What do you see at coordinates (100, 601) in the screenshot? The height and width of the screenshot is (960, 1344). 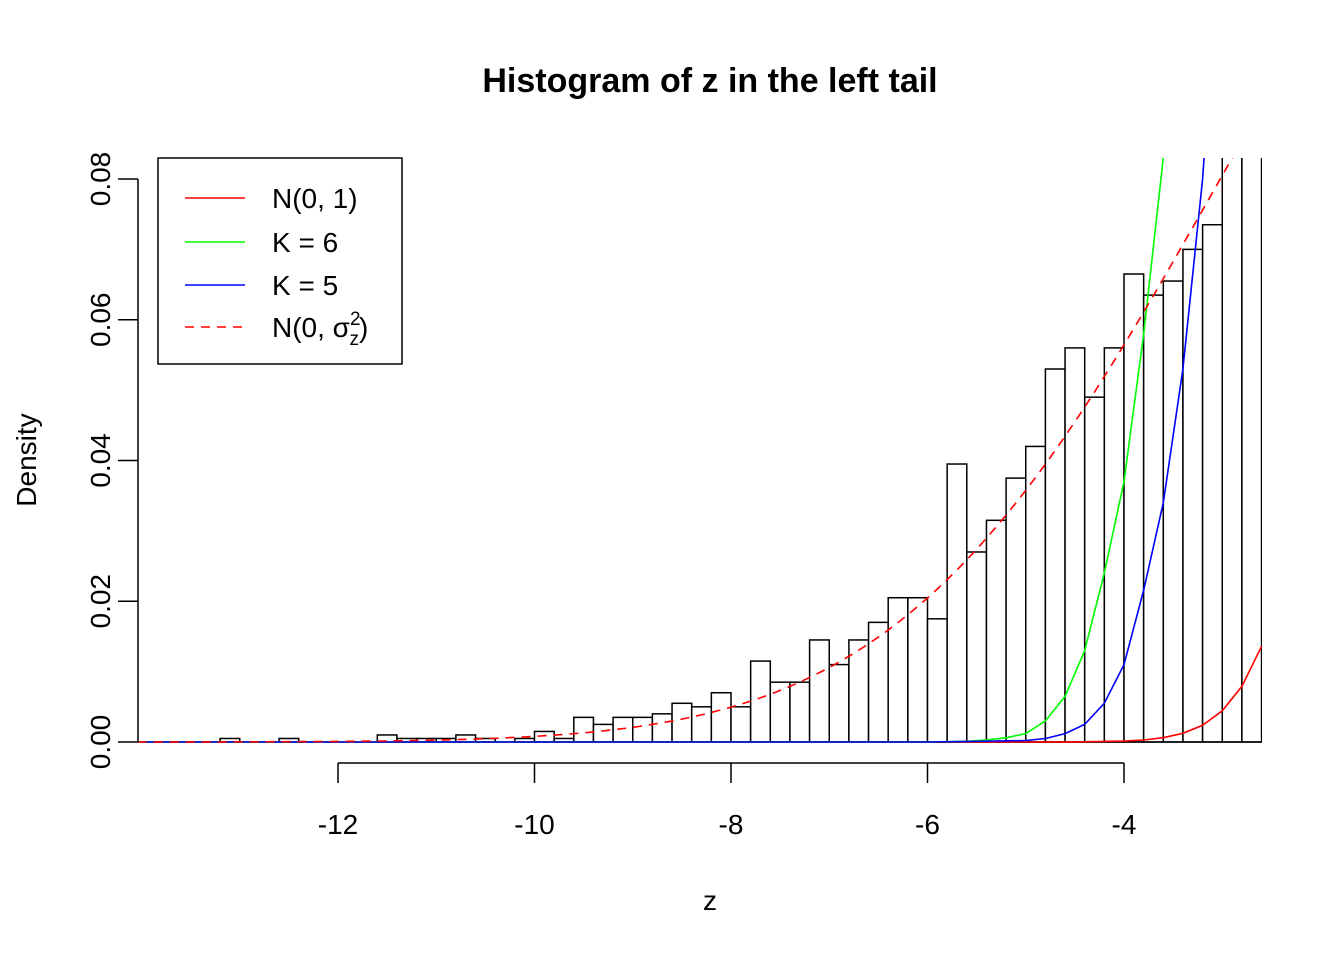 I see `y-tick-label: 0.02` at bounding box center [100, 601].